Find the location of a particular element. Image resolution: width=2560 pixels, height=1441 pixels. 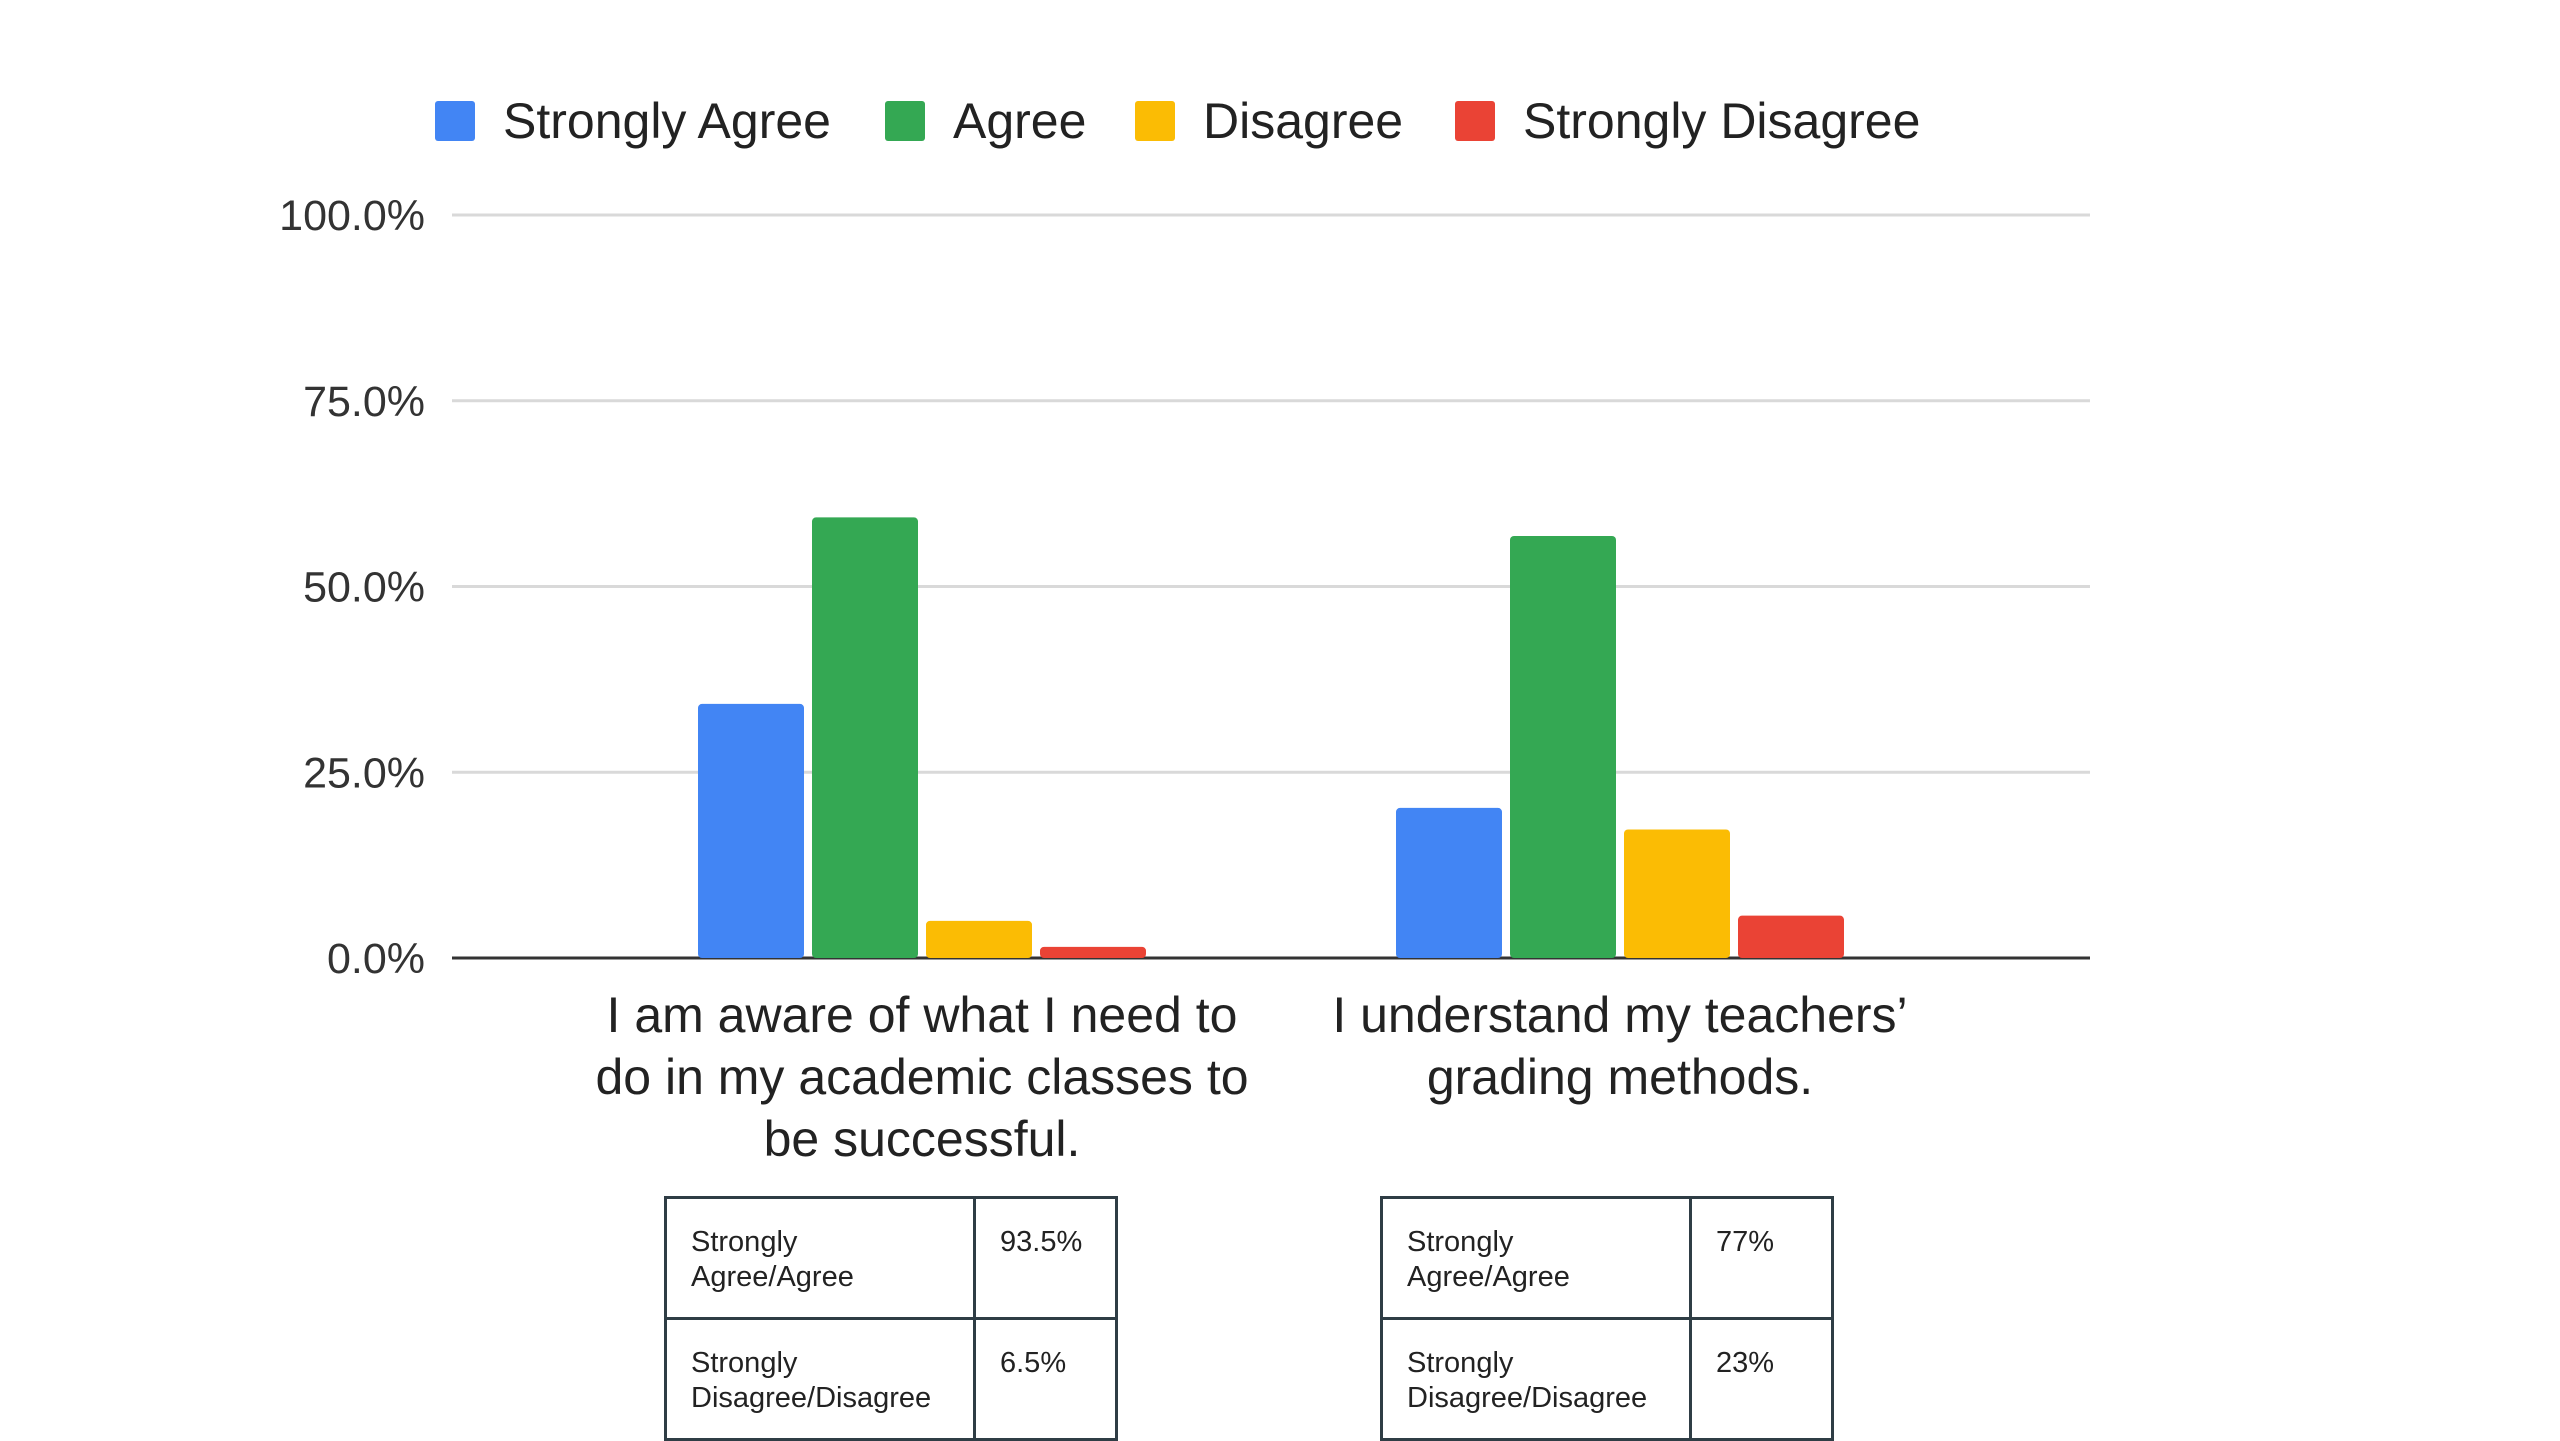

legend-label: Agree is located at coordinates (1019, 121).